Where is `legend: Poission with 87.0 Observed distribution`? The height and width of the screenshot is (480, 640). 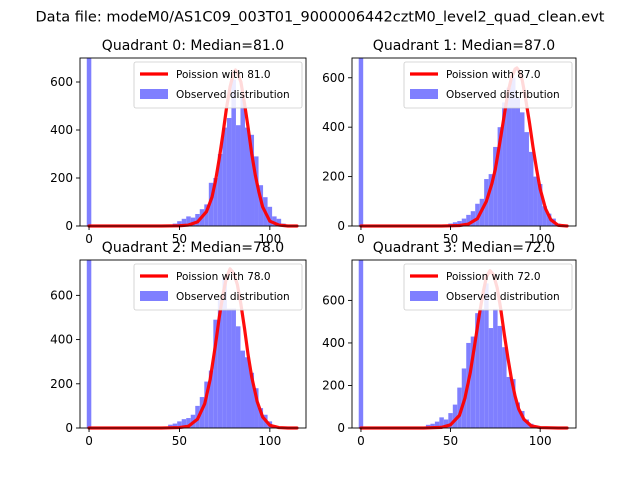
legend: Poission with 87.0 Observed distribution is located at coordinates (488, 85).